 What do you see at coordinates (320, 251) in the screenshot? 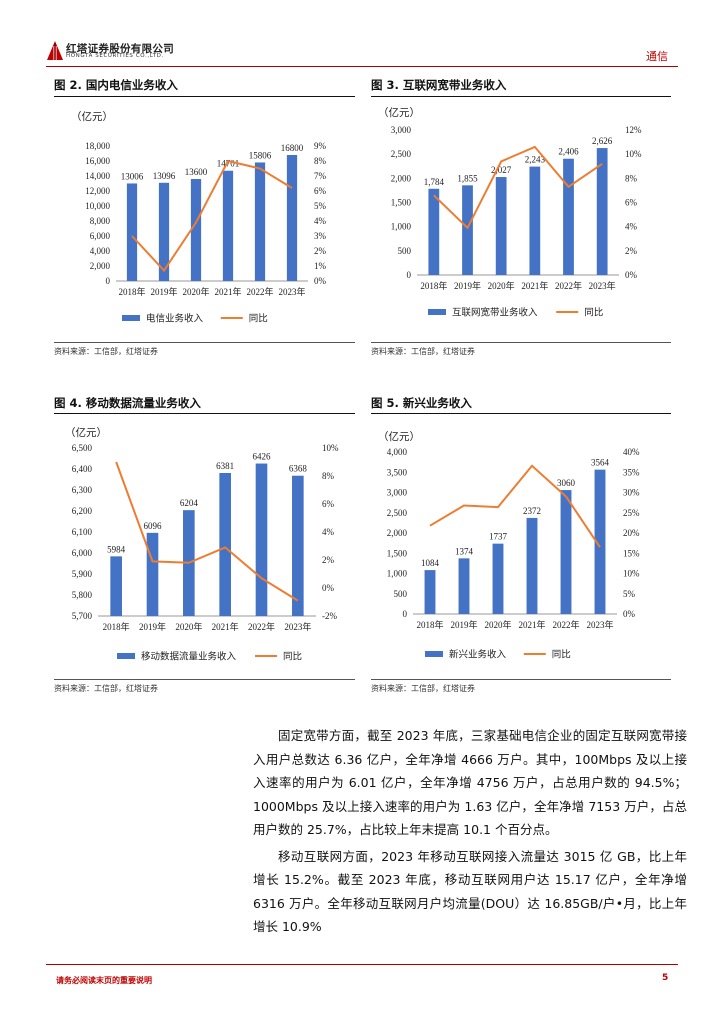
I see `y2-tick-label: 2%` at bounding box center [320, 251].